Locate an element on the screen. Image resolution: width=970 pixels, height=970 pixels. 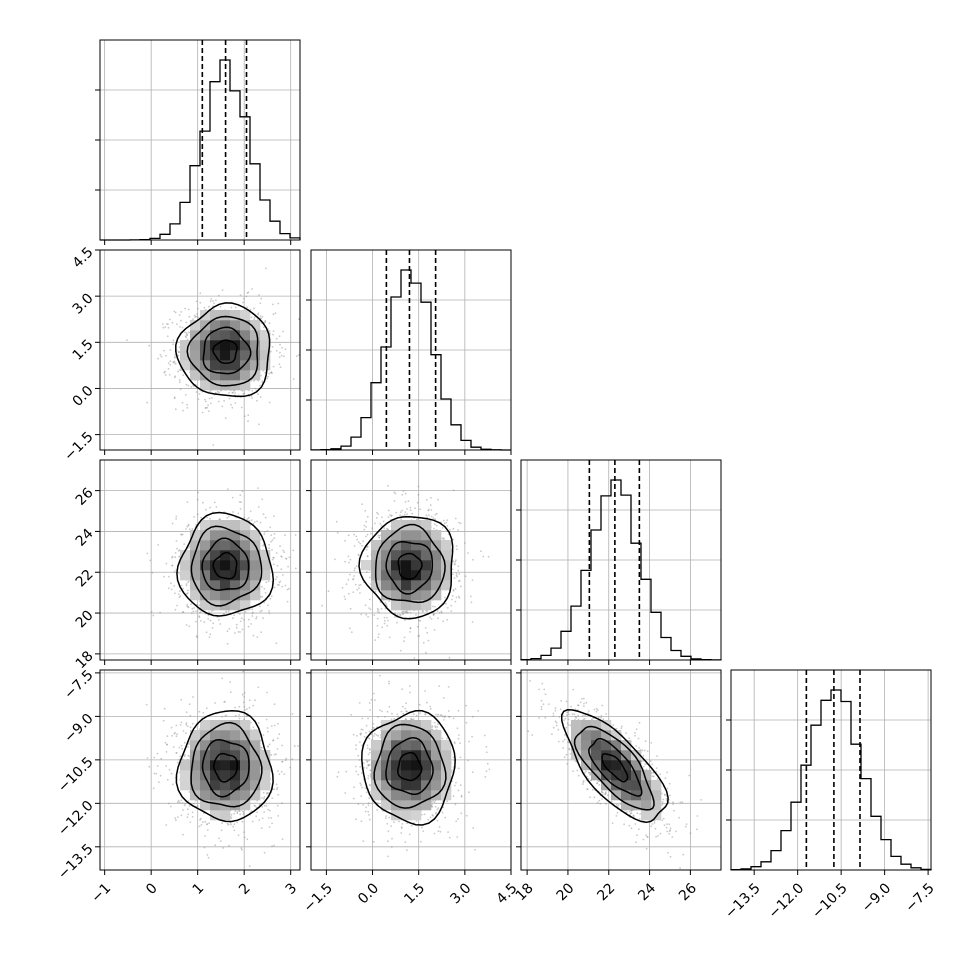
y-tick-label: 26 is located at coordinates (85, 497).